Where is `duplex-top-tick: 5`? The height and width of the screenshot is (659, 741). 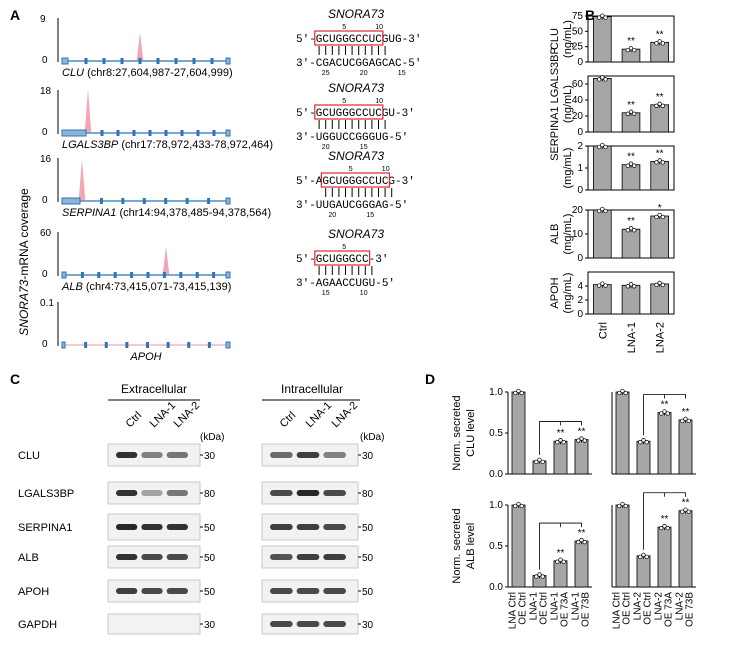
duplex-top-tick: 5 is located at coordinates (344, 27).